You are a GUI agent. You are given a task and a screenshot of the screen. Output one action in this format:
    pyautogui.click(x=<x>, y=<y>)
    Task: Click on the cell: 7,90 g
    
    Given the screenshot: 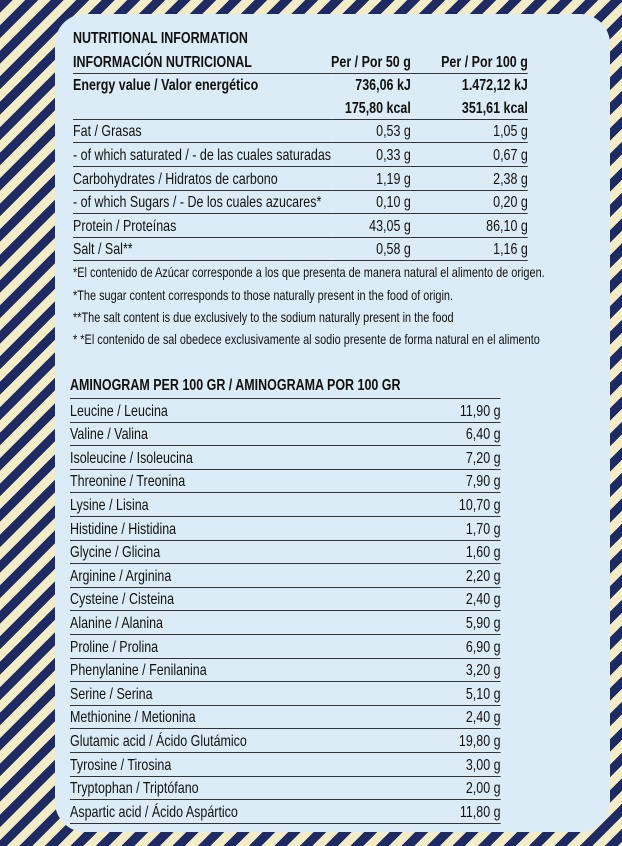 What is the action you would take?
    pyautogui.click(x=451, y=481)
    